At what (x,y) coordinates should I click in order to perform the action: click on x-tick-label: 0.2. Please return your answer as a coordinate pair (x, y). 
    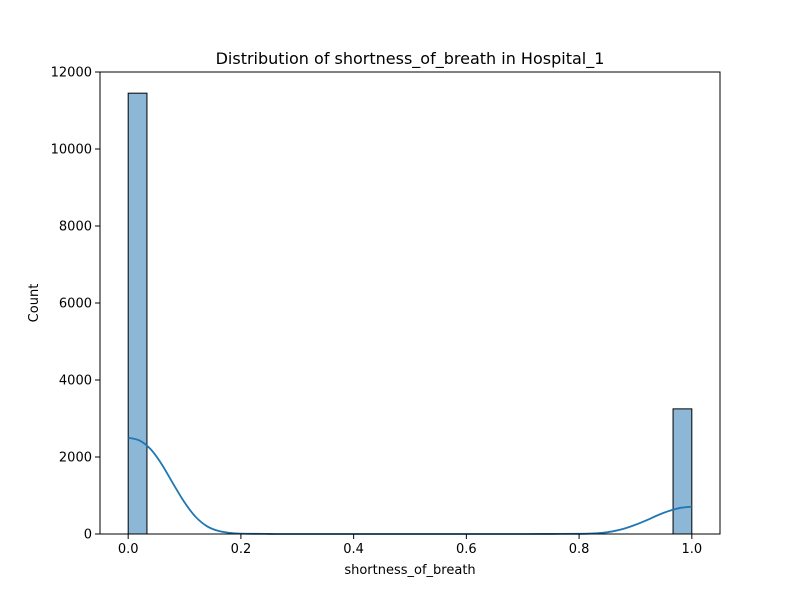
    Looking at the image, I should click on (241, 549).